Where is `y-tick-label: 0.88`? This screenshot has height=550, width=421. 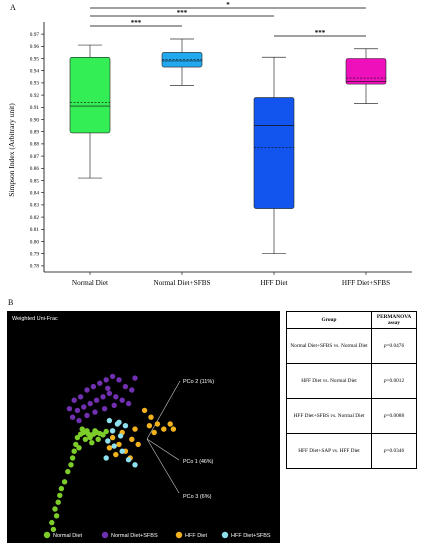
y-tick-label: 0.88 is located at coordinates (35, 145).